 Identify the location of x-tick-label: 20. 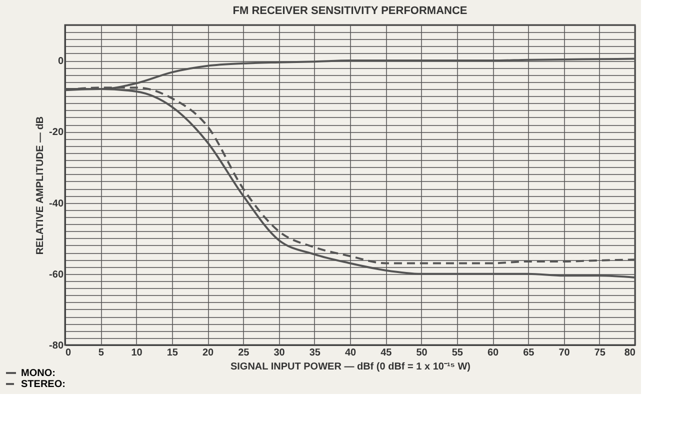
(208, 353).